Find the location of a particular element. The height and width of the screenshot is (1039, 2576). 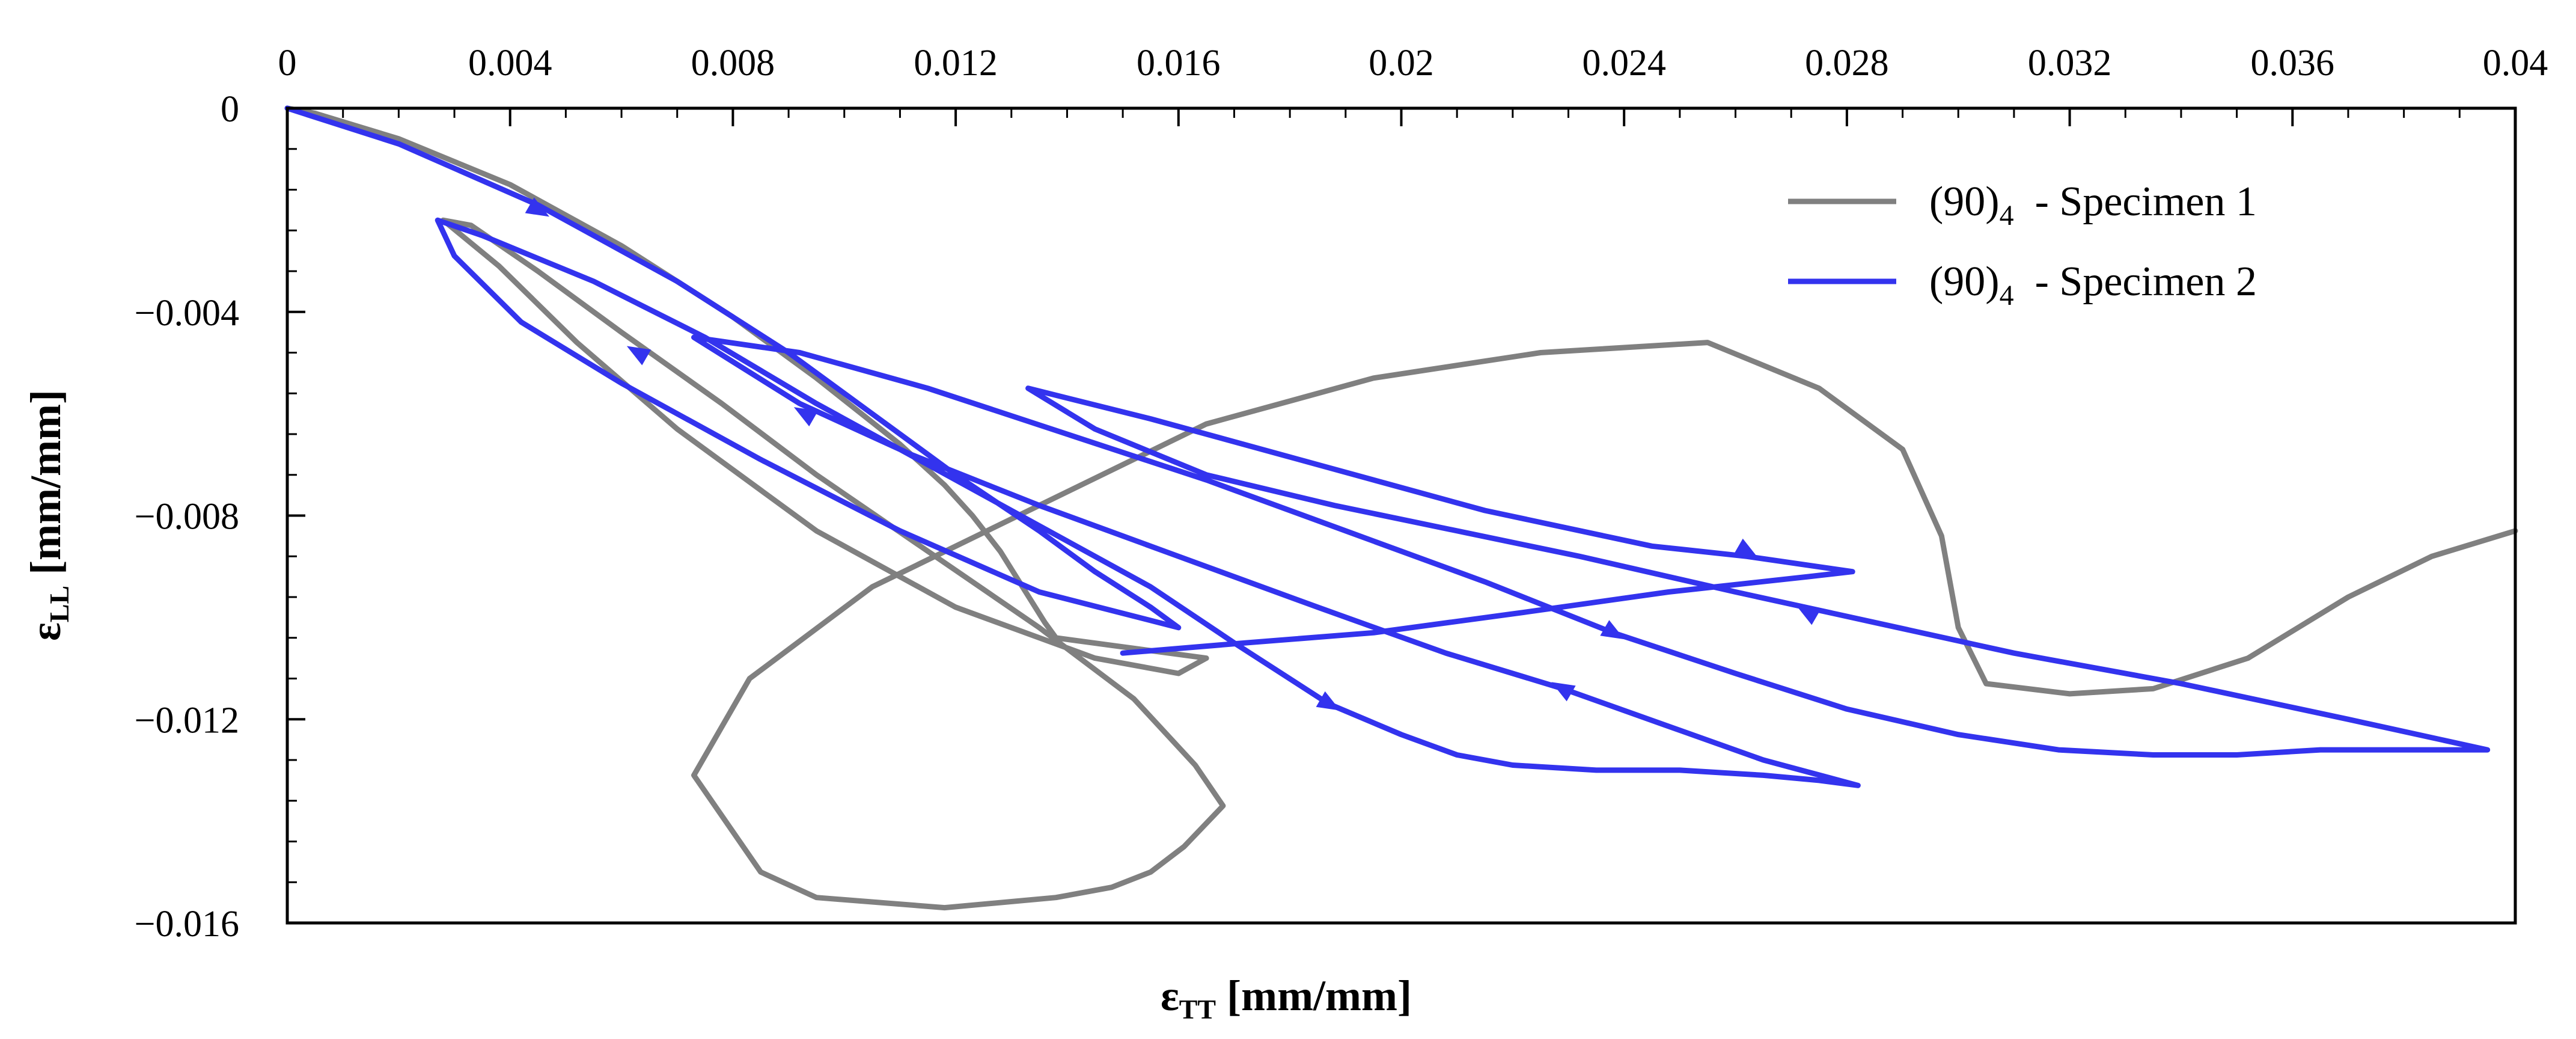

y-tick-label: −0.016 is located at coordinates (187, 924).